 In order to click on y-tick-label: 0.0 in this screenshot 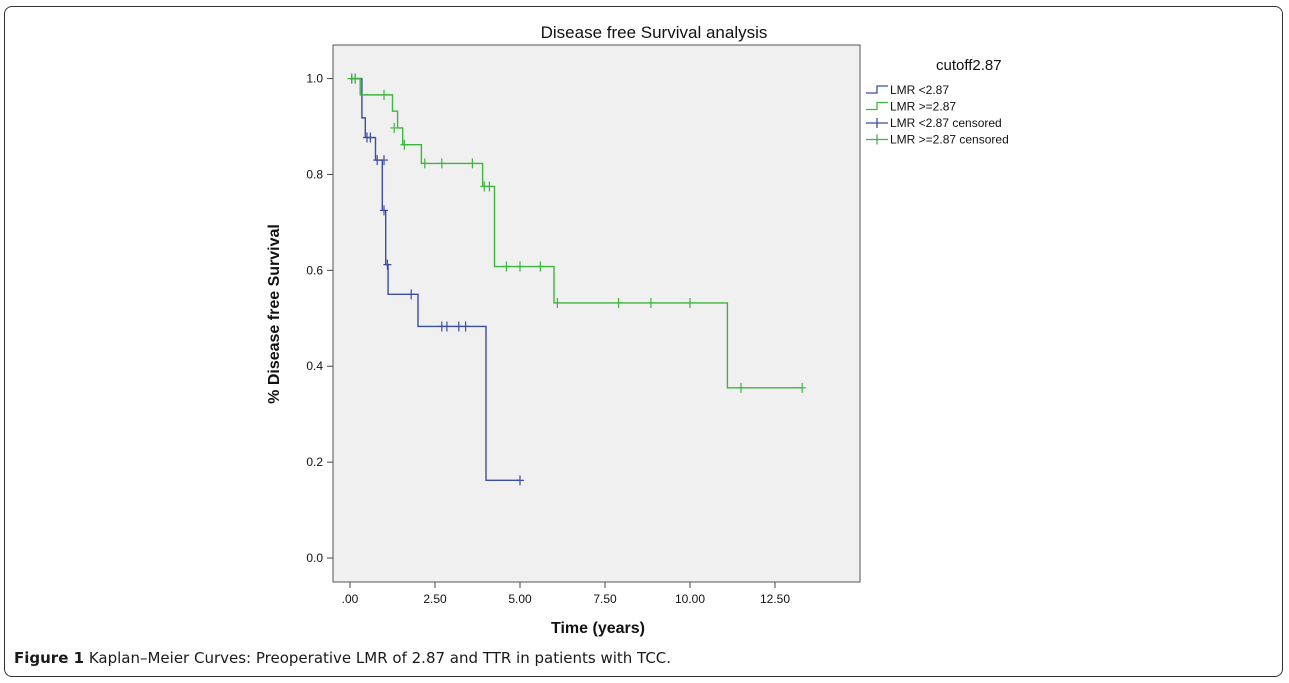, I will do `click(314, 558)`.